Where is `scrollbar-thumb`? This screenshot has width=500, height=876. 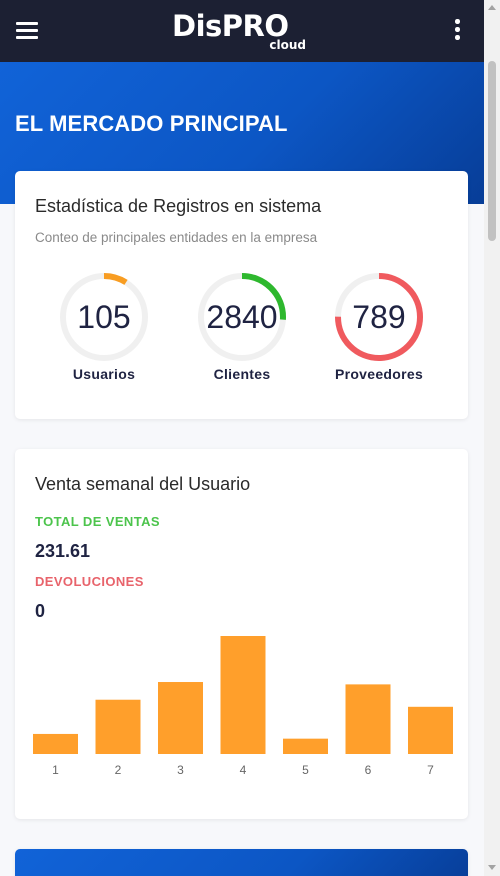 scrollbar-thumb is located at coordinates (492, 151).